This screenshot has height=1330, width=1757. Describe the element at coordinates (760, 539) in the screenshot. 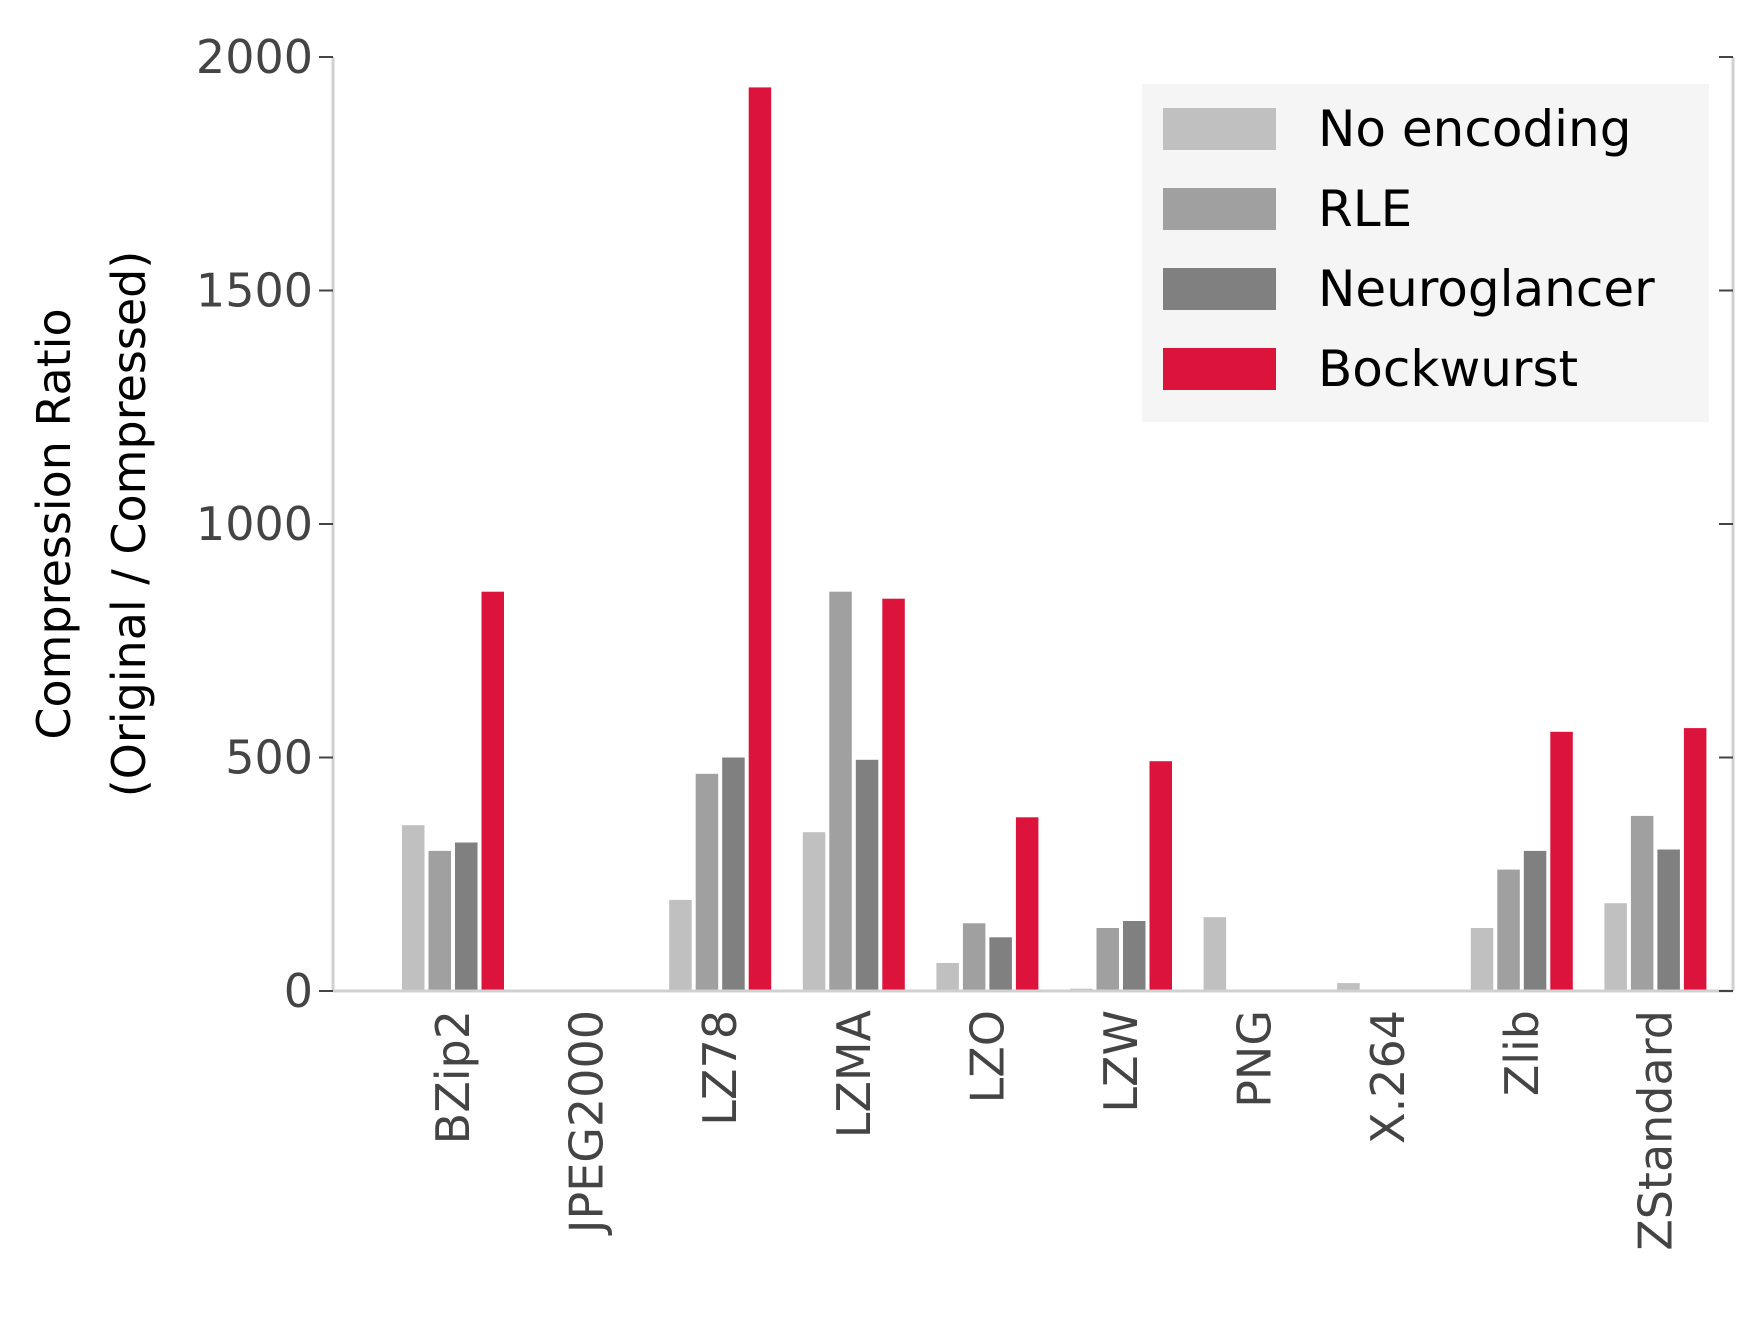

I see `bar-lz78-bockwurst` at that location.